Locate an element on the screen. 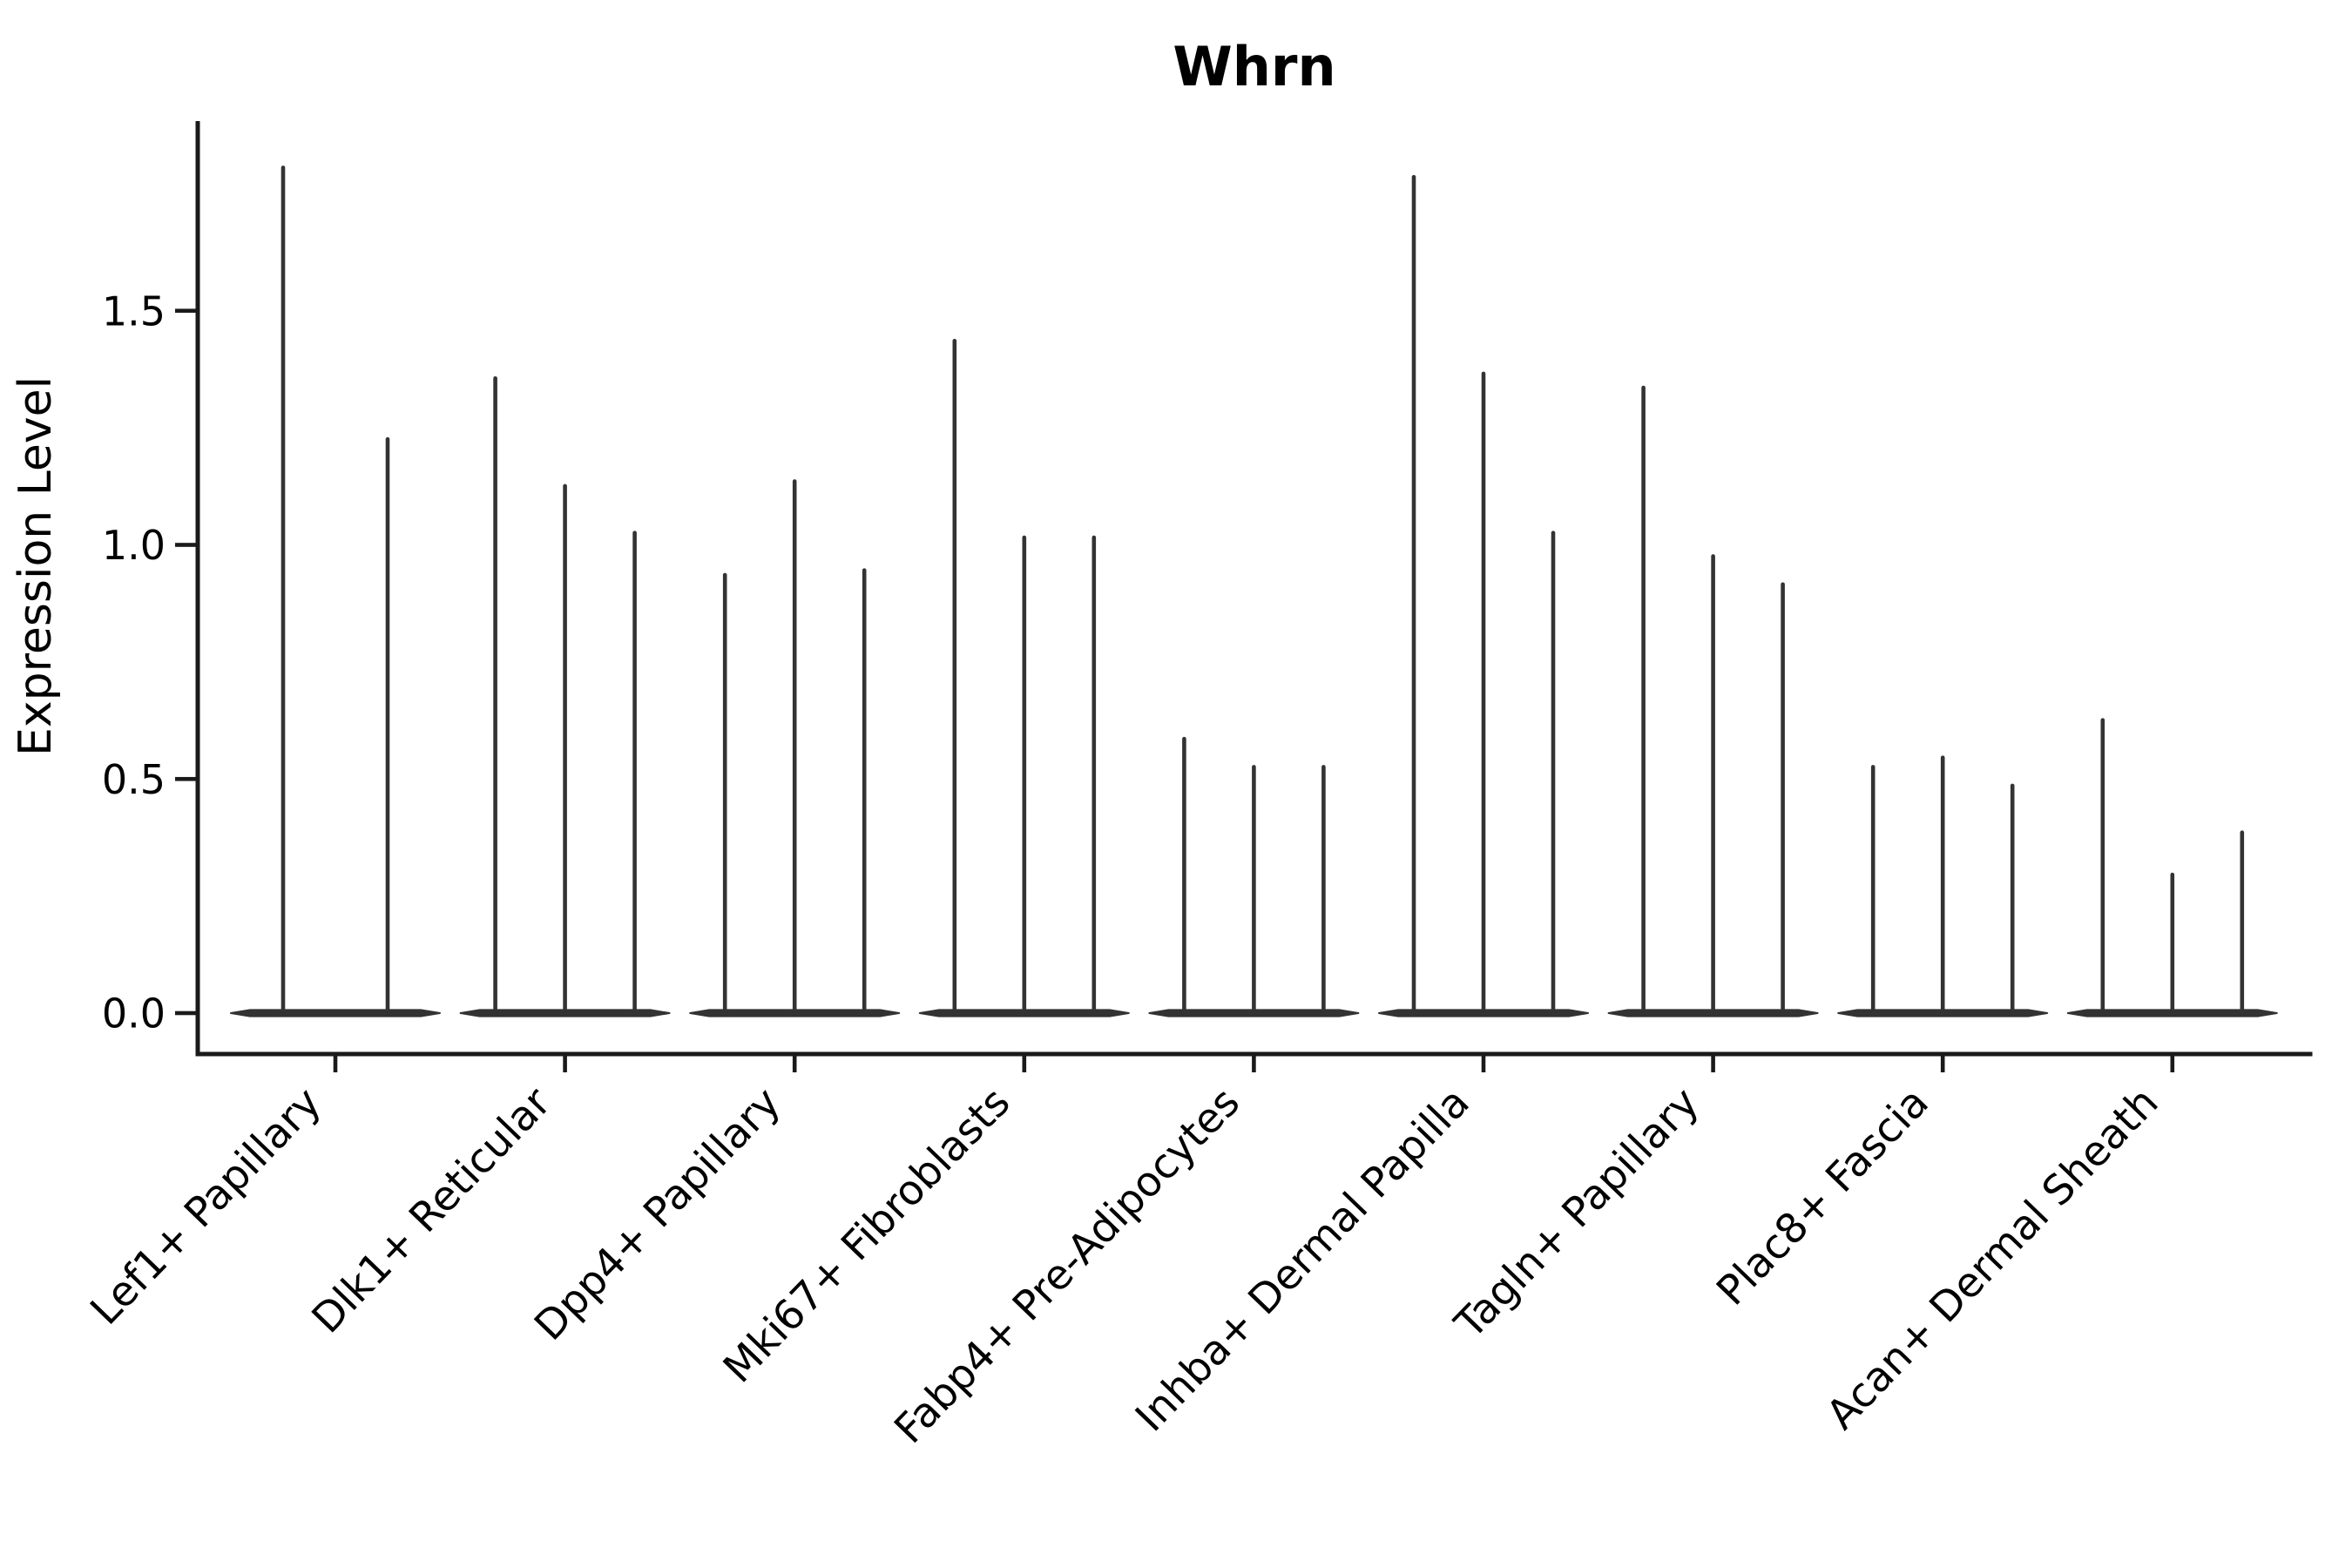 The height and width of the screenshot is (1568, 2352). violin-base is located at coordinates (335, 1013).